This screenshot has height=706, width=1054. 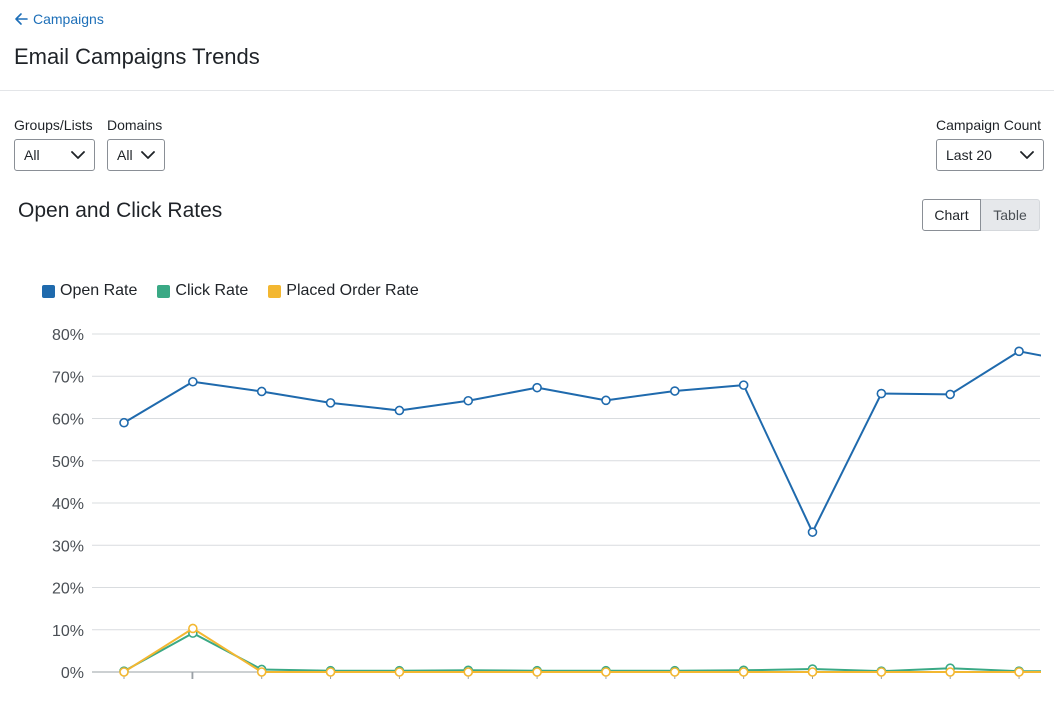 I want to click on y-tick-label: 20%, so click(x=68, y=589).